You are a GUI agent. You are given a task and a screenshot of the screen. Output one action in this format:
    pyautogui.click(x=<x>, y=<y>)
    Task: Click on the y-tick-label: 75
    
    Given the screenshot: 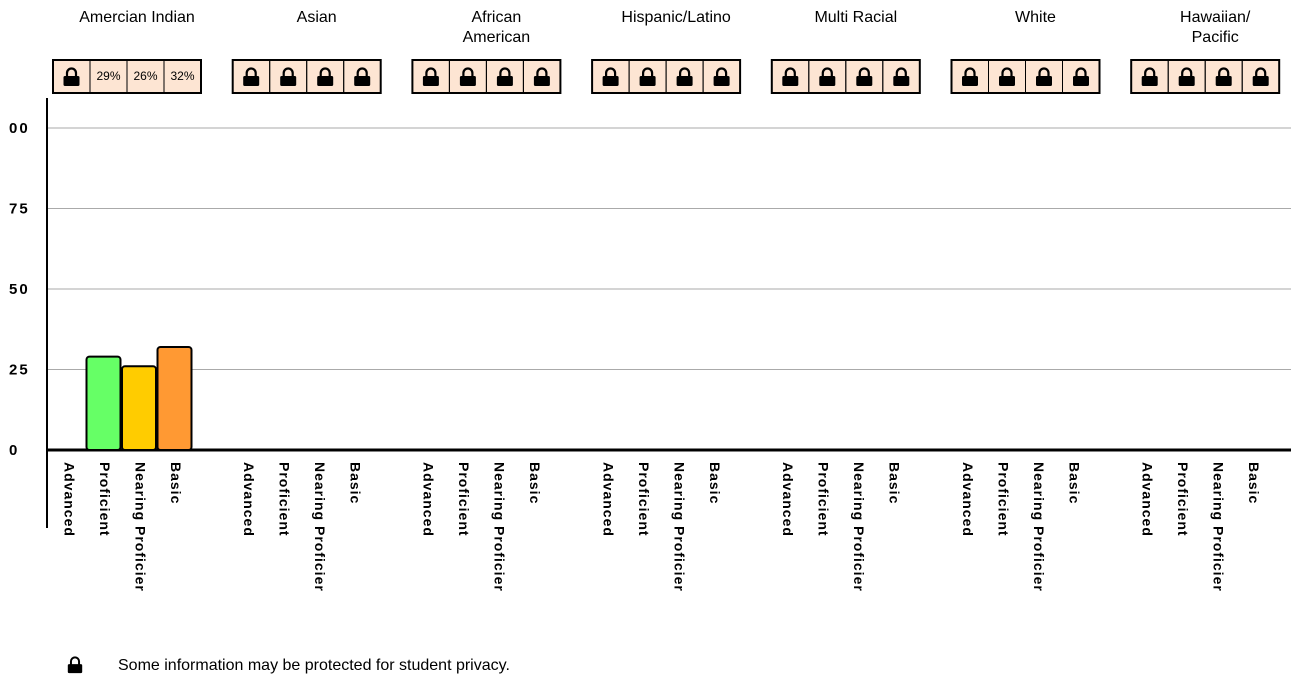 What is the action you would take?
    pyautogui.click(x=19, y=208)
    